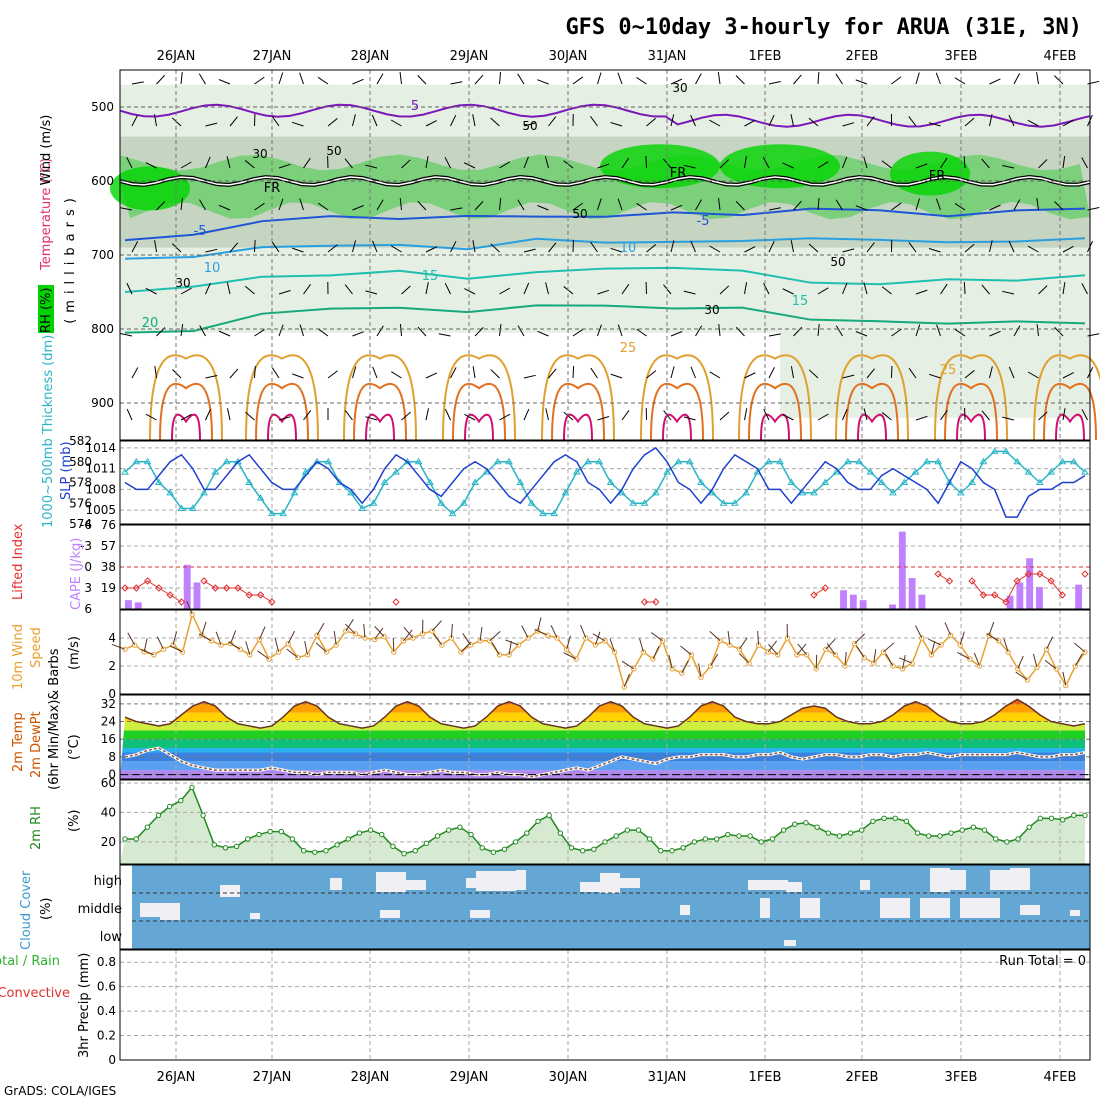 The height and width of the screenshot is (1100, 1100). What do you see at coordinates (100, 489) in the screenshot?
I see `right-tick: 1008` at bounding box center [100, 489].